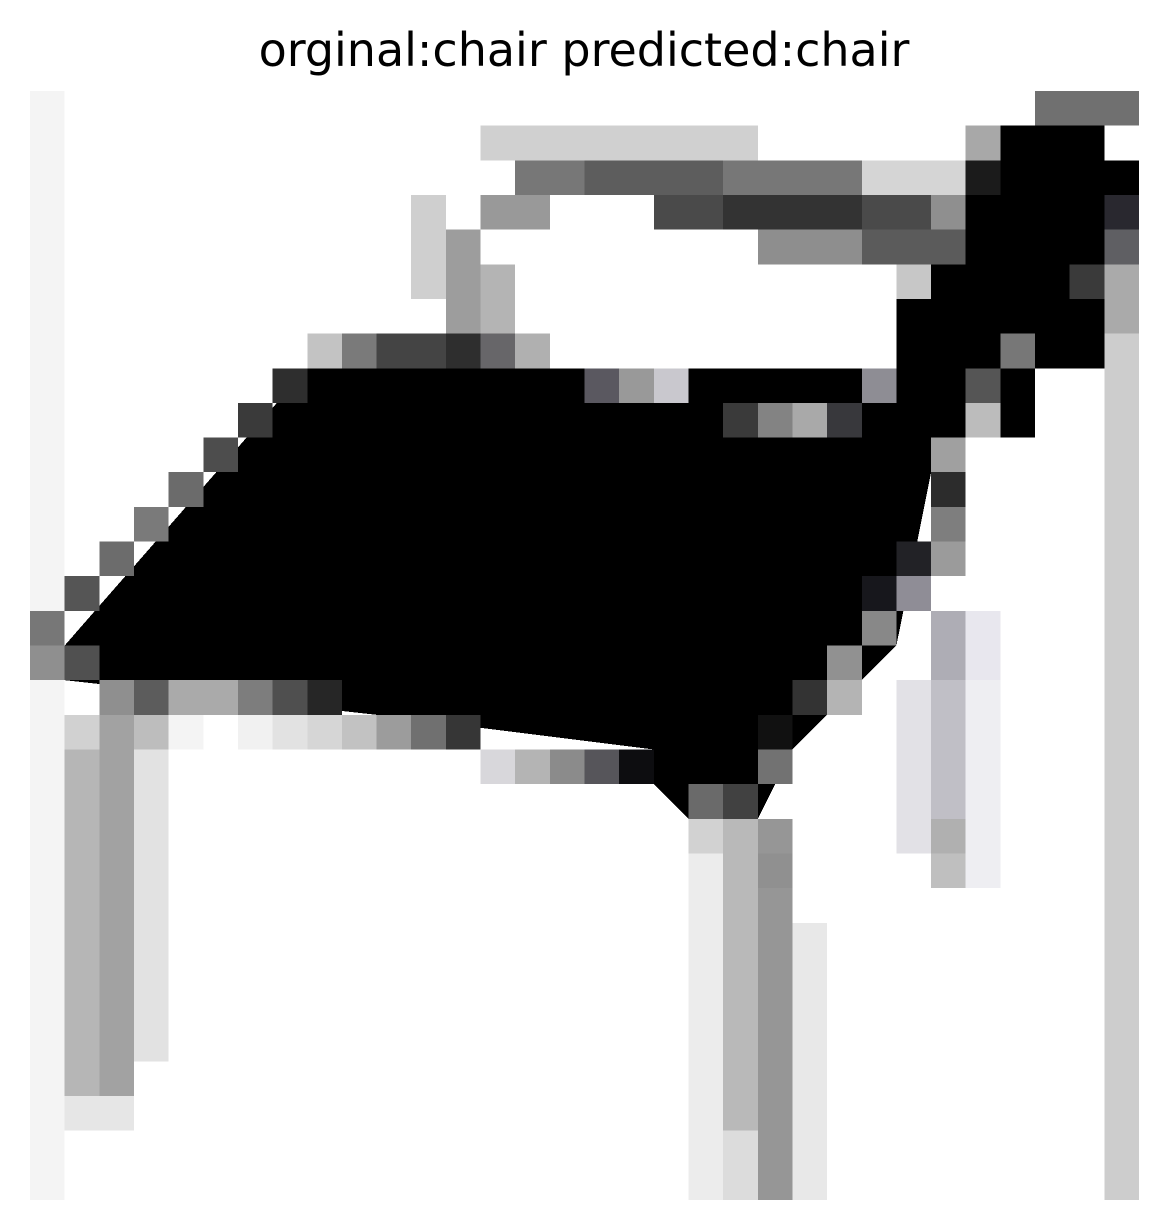 This screenshot has width=1168, height=1231. What do you see at coordinates (584, 50) in the screenshot?
I see `figure-title: orginal:chair predicted:chair` at bounding box center [584, 50].